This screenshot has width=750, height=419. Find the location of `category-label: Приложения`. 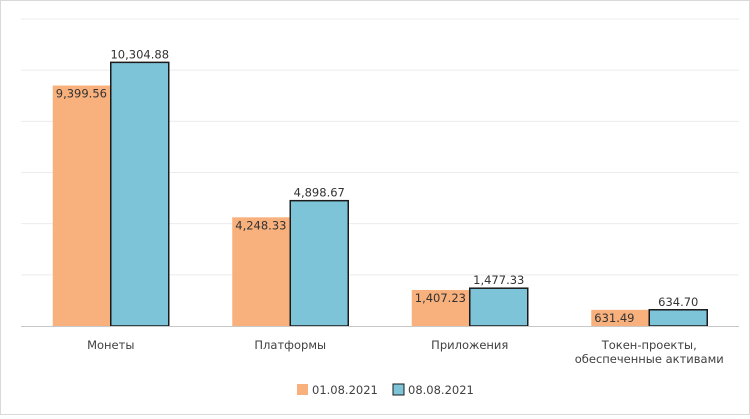

category-label: Приложения is located at coordinates (469, 345).